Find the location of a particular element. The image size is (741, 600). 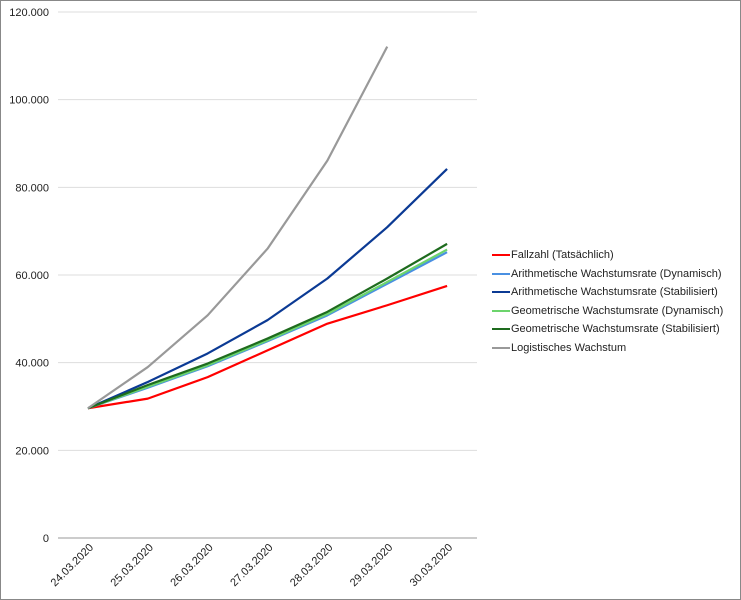

x-tick-label: 28.03.2020 is located at coordinates (311, 565).